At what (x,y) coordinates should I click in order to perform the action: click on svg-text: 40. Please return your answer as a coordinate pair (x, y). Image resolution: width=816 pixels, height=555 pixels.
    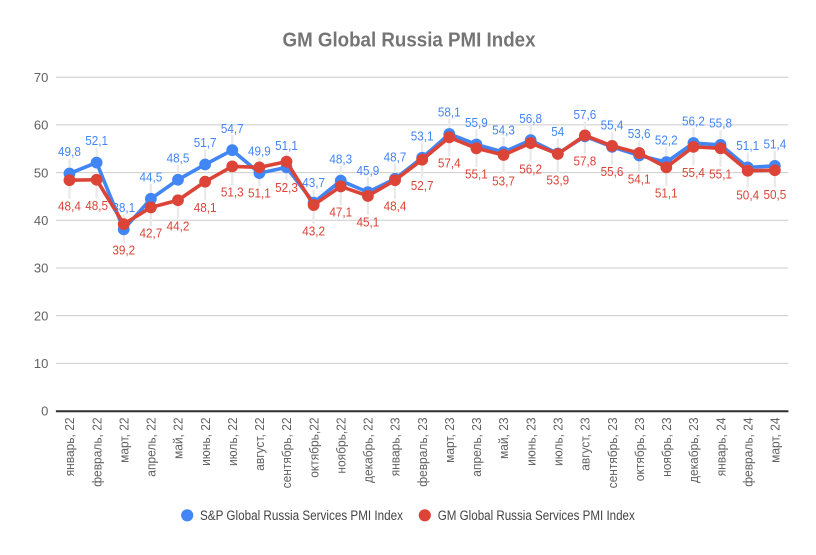
    Looking at the image, I should click on (41, 220).